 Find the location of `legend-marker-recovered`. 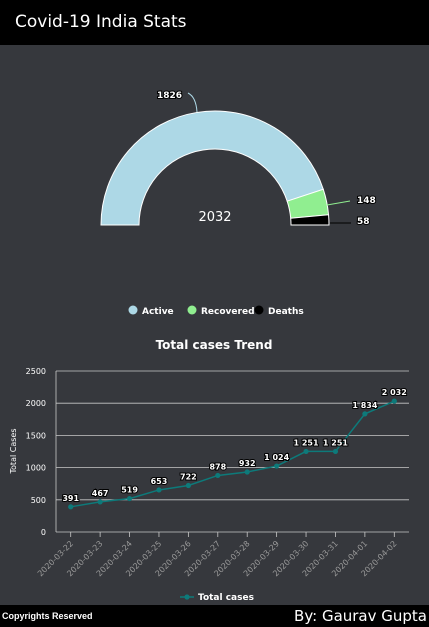

legend-marker-recovered is located at coordinates (192, 310).